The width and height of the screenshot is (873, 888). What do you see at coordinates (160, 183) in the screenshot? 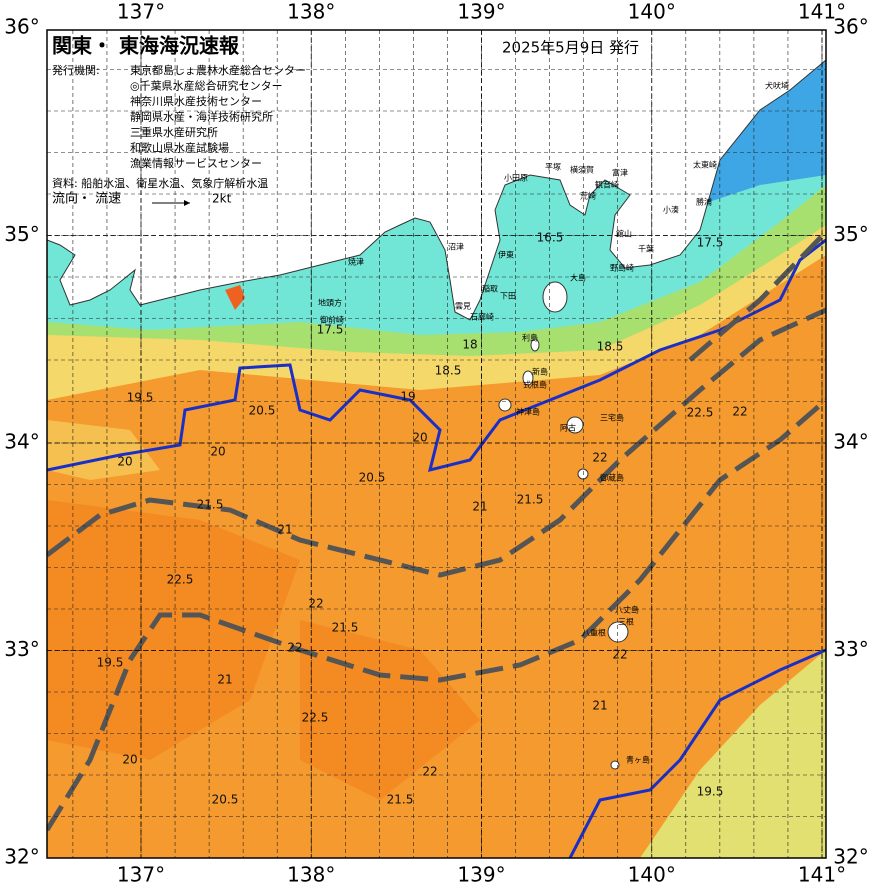
I see `sources: 資料: 船舶水温、衛星水温、気象庁解析水温` at bounding box center [160, 183].